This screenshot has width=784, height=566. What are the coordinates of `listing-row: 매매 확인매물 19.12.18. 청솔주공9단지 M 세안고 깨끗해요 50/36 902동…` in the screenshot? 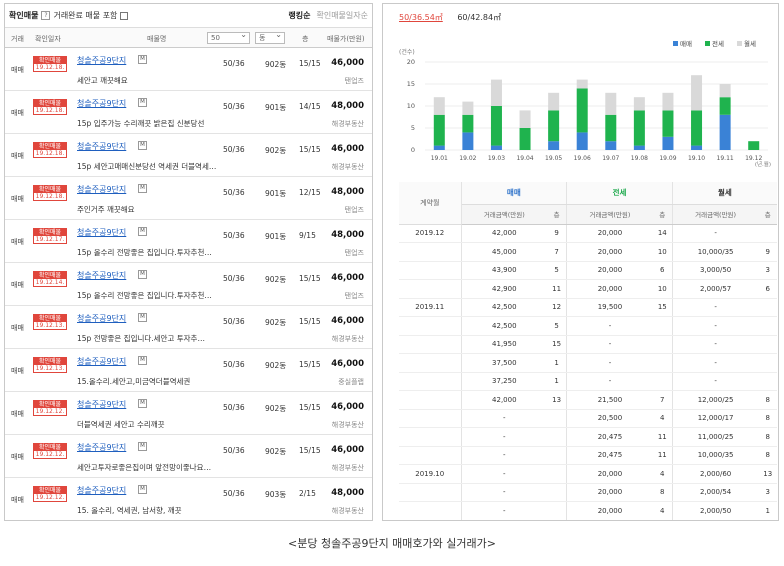 It's located at (188, 69).